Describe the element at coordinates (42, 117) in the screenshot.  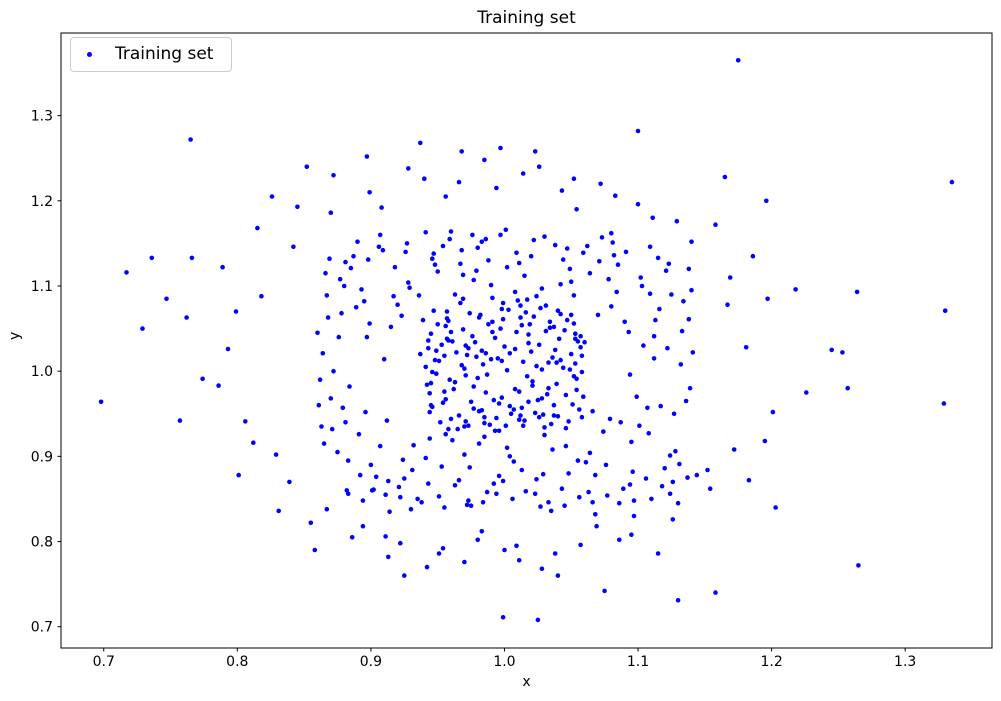
I see `y-tick-label: 1.3` at that location.